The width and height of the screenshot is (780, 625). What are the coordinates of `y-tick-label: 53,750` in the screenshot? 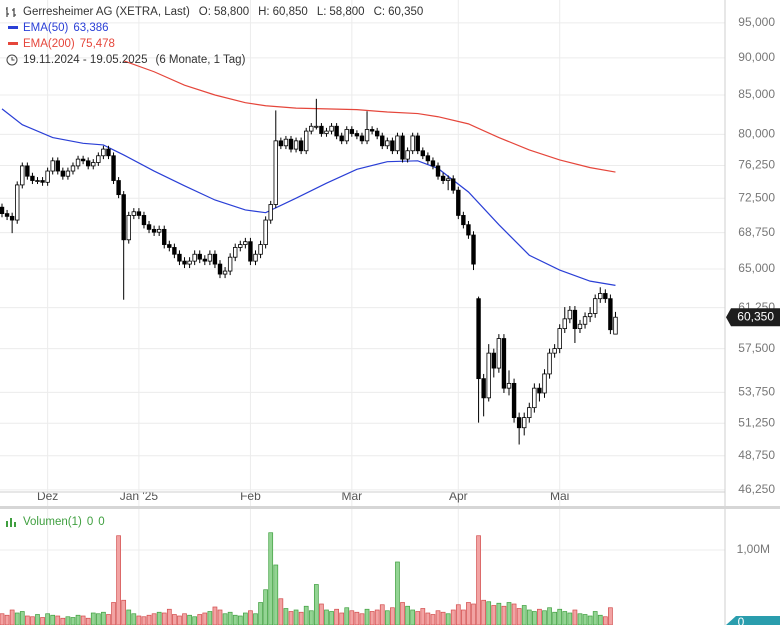 It's located at (756, 392).